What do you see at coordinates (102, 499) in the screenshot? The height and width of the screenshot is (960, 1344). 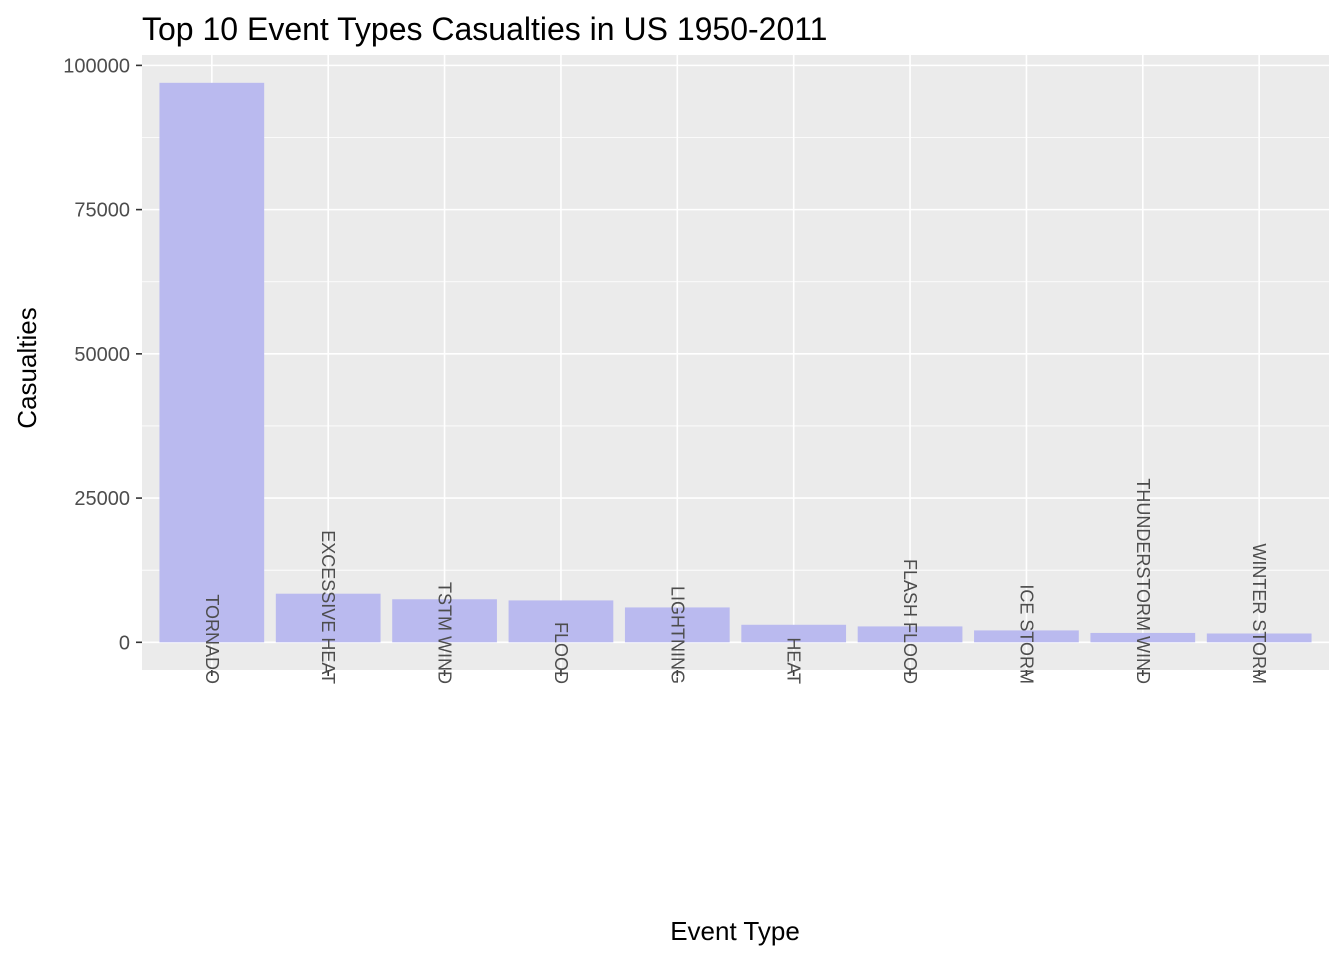 I see `y-tick-label: 25000` at bounding box center [102, 499].